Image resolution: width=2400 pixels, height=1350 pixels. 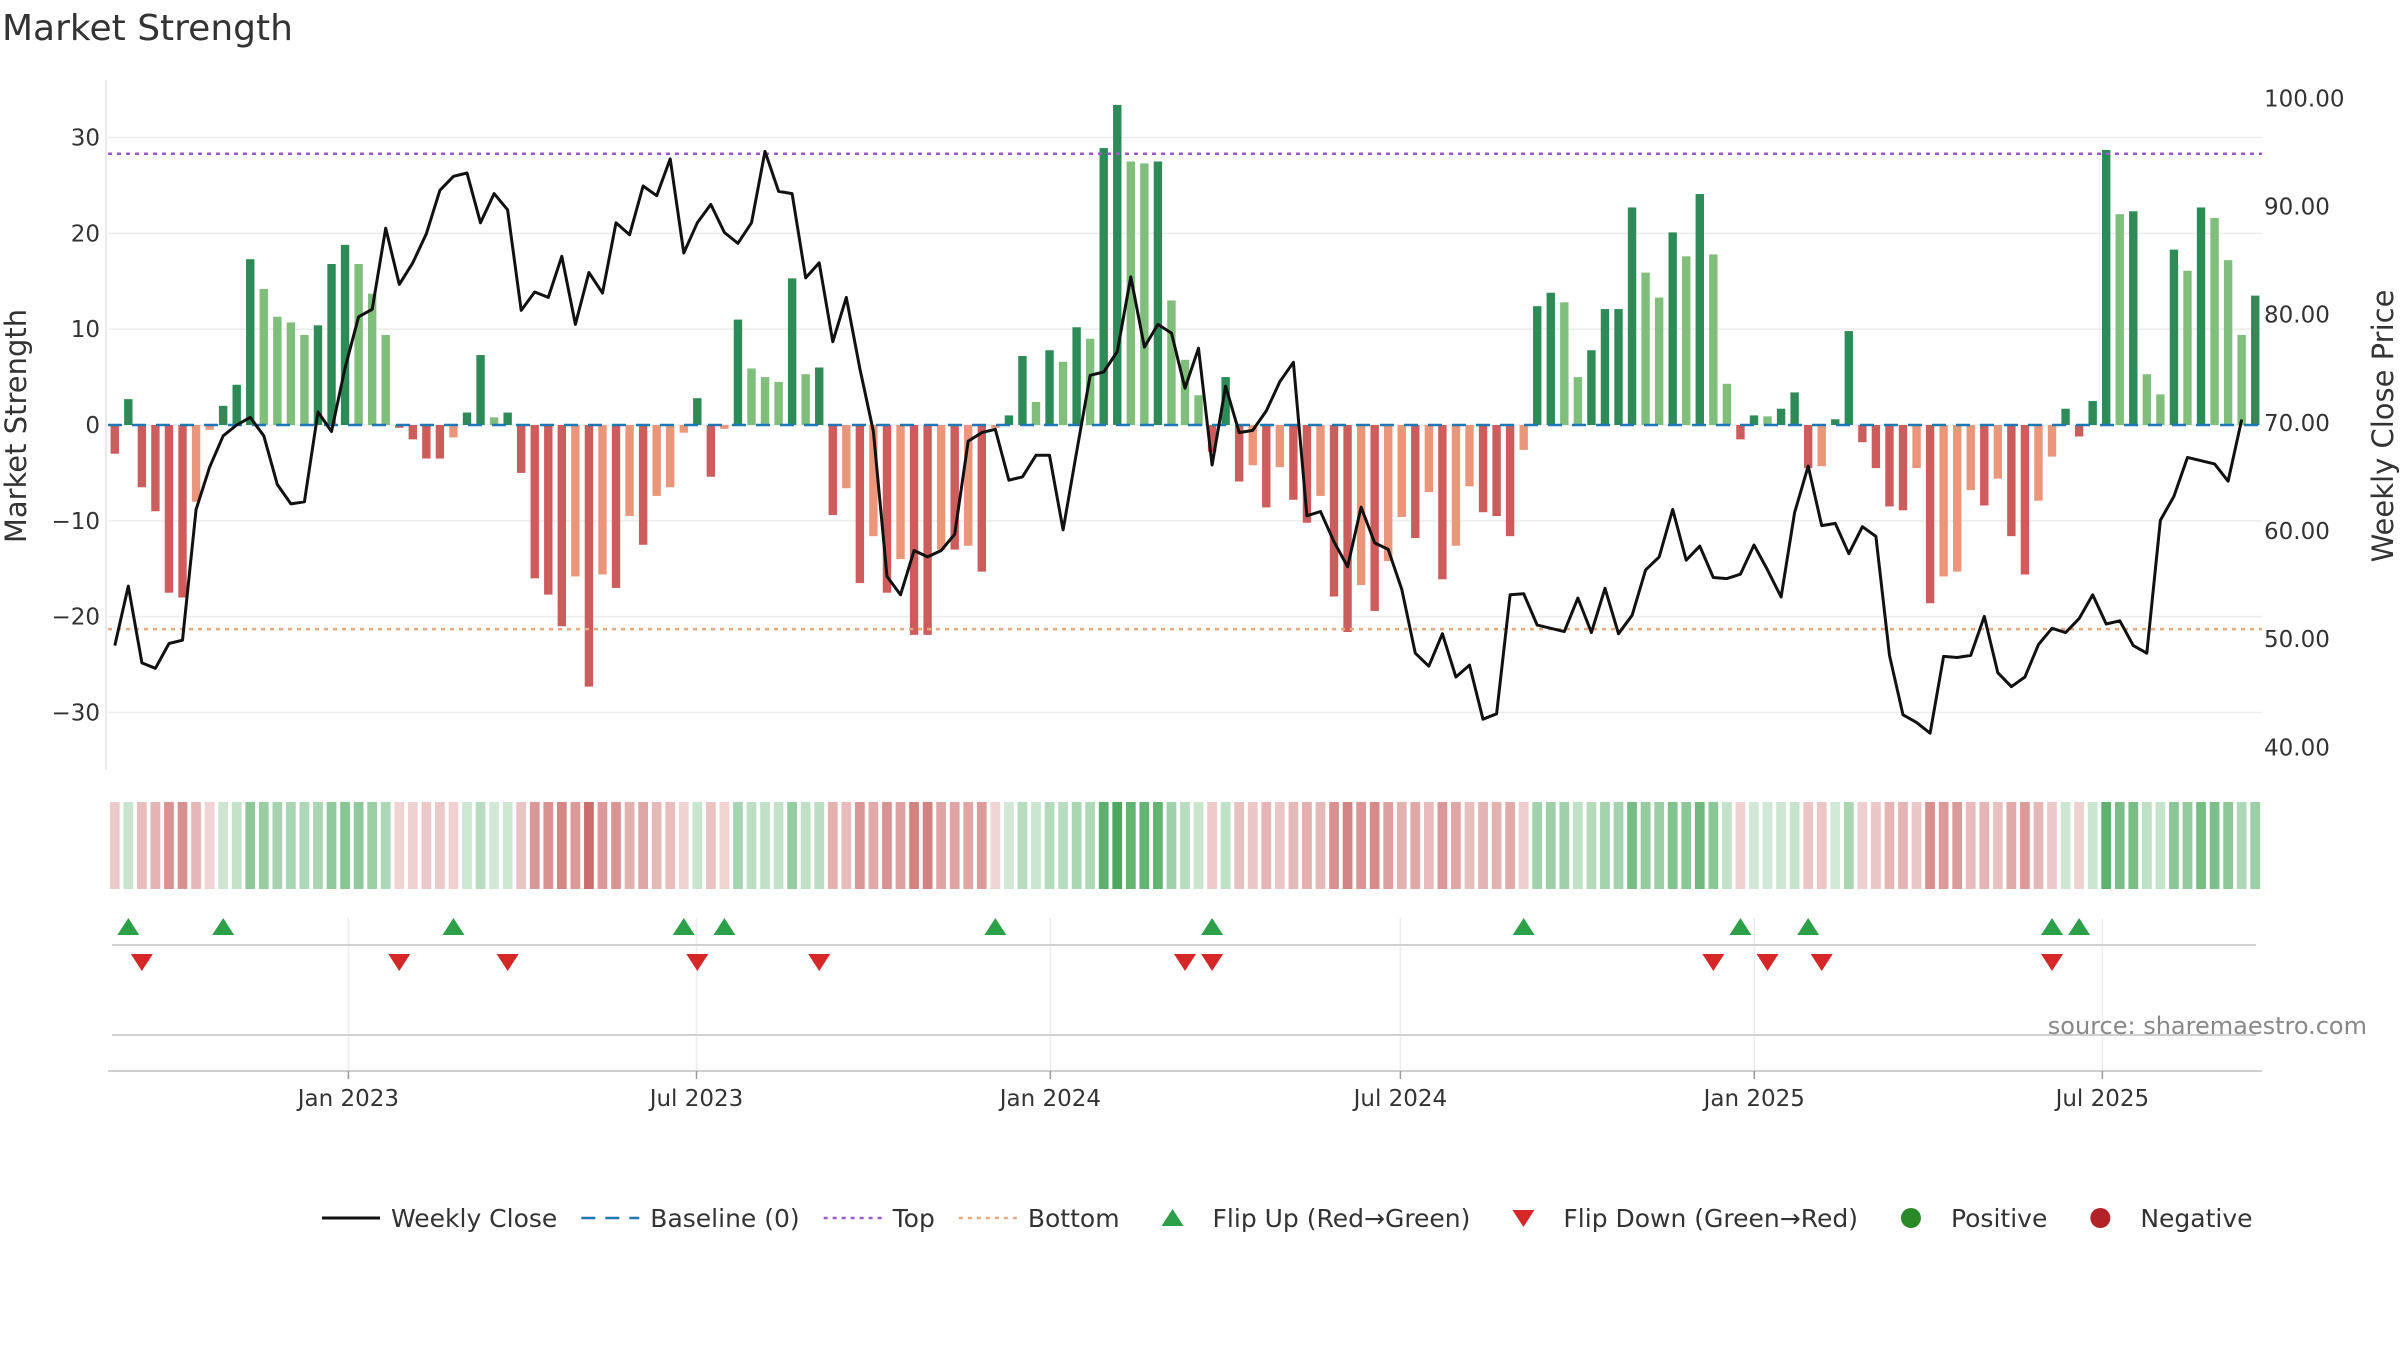 I want to click on y-tick-label: 30, so click(x=85, y=139).